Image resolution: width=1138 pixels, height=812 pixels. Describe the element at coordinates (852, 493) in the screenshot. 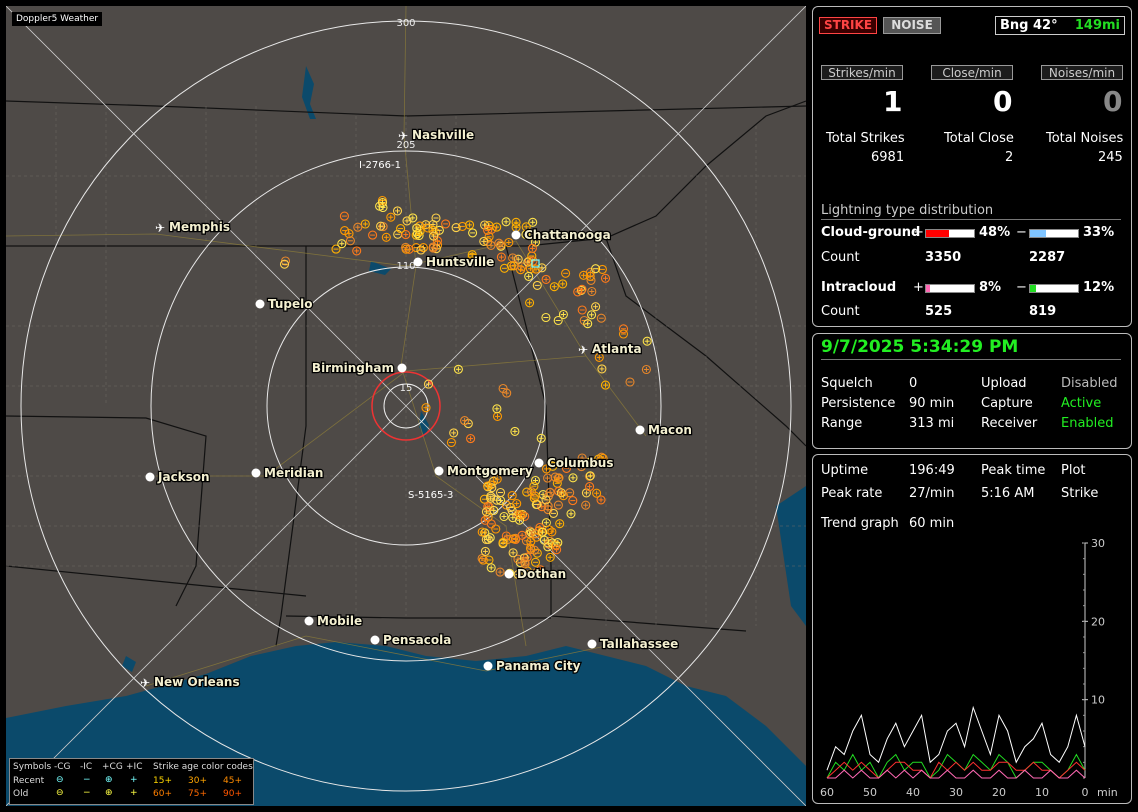

I see `peak-rate-label: Peak rate` at that location.